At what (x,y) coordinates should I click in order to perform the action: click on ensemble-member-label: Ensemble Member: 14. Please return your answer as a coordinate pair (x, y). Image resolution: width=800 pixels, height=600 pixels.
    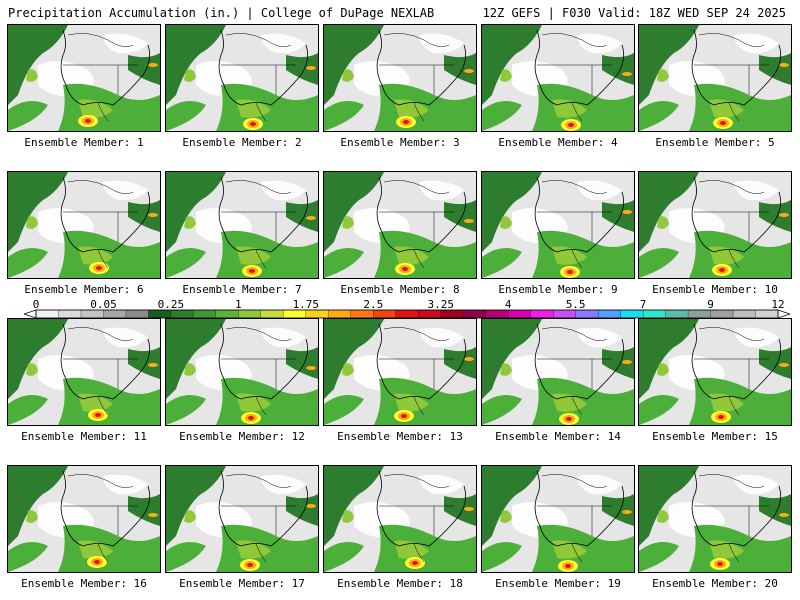
    Looking at the image, I should click on (558, 436).